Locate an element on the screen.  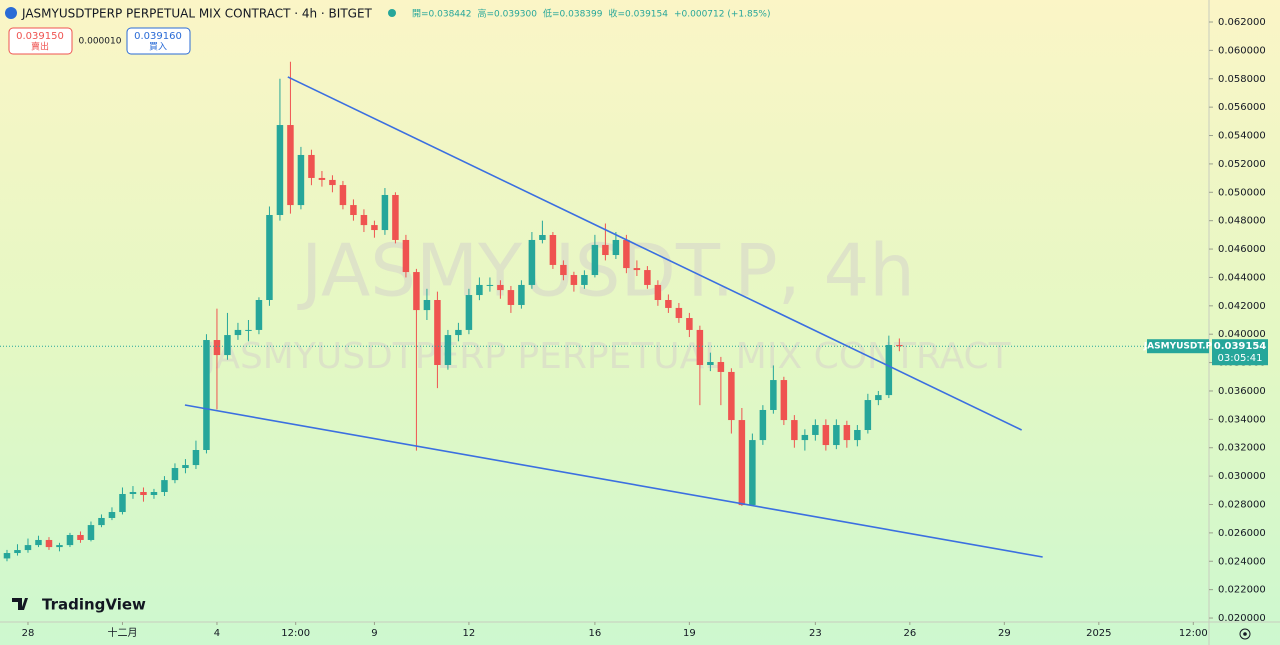
y-tick-label: 0.054000 is located at coordinates (1242, 136).